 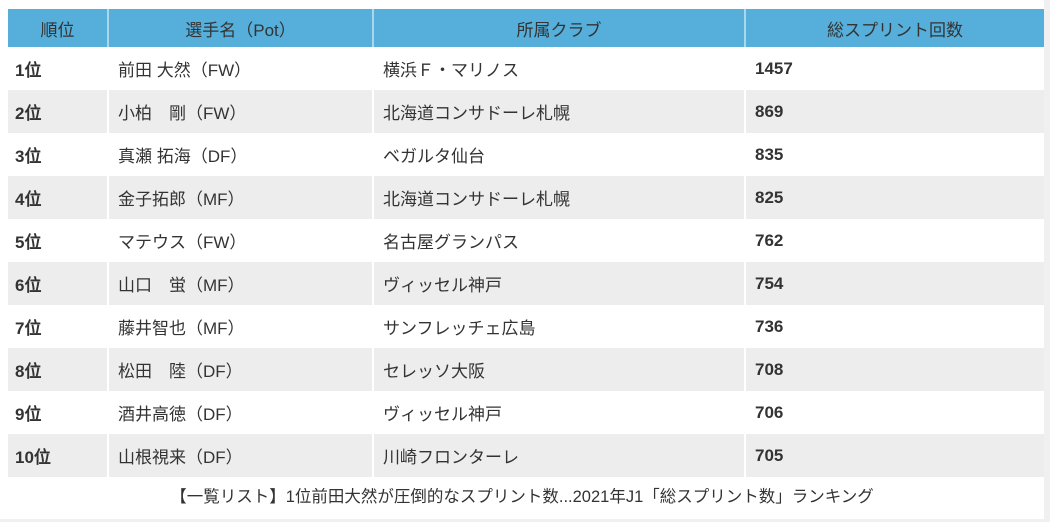 I want to click on table-row: 7位 藤井智也（MF） サンフレッチェ広島 736, so click(x=526, y=326).